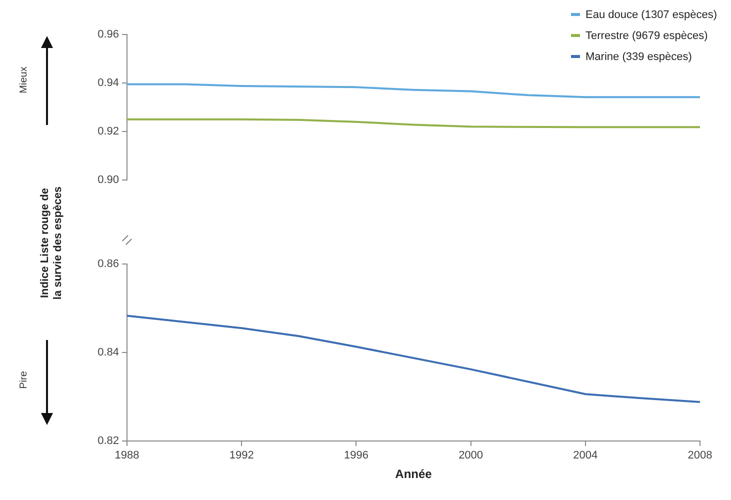 The image size is (731, 500). Describe the element at coordinates (108, 34) in the screenshot. I see `y-tick-label: 0.96` at that location.